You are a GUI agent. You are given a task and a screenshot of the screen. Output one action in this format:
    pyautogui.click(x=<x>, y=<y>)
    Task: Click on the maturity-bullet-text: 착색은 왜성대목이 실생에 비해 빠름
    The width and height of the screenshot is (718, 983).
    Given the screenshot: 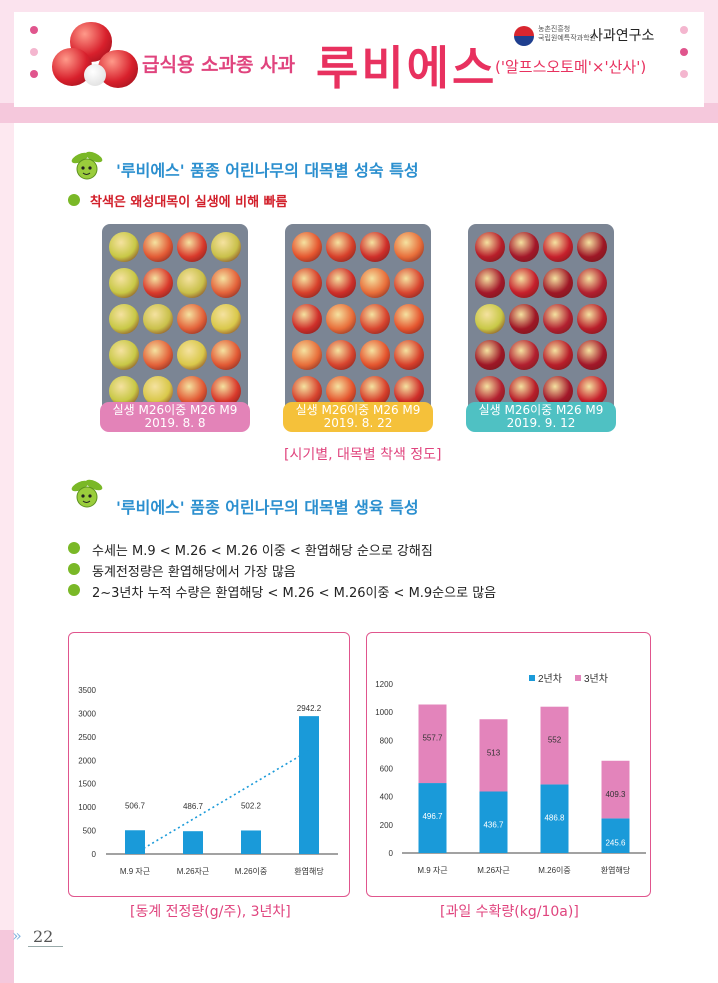 What is the action you would take?
    pyautogui.click(x=189, y=202)
    